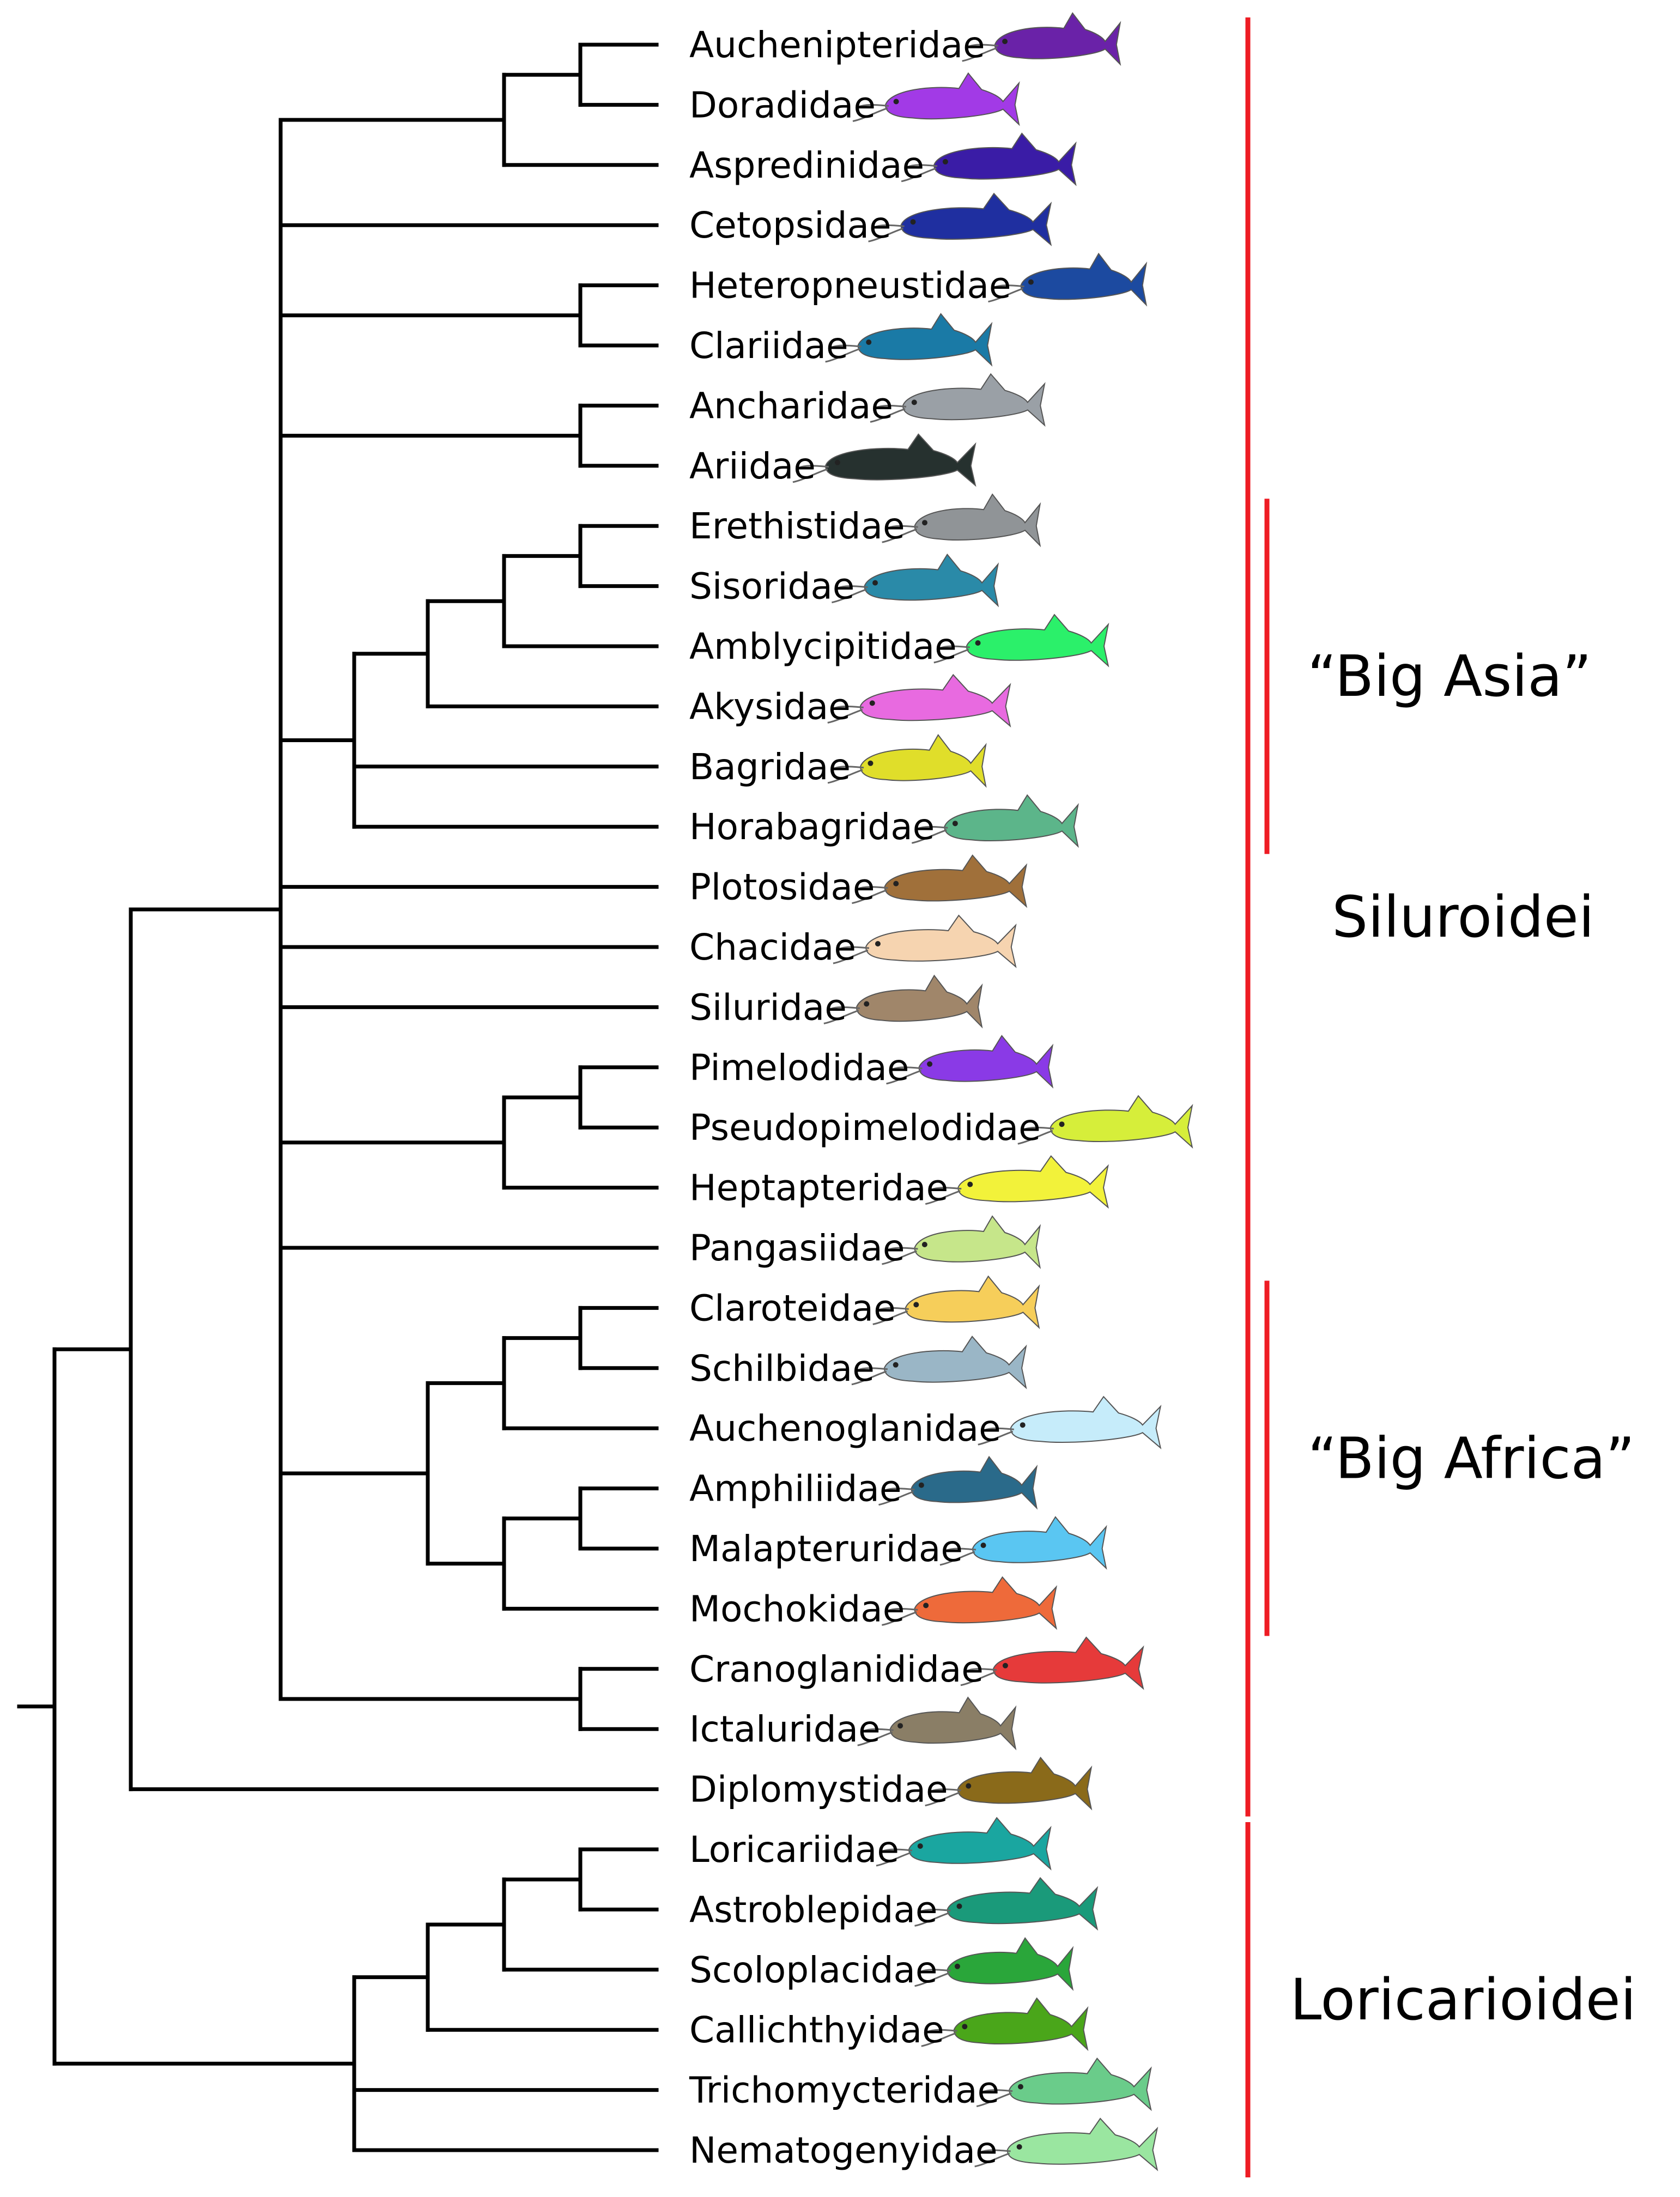 This screenshot has width=1680, height=2197. Describe the element at coordinates (903, 1001) in the screenshot. I see `fish-icon-siluridae` at that location.